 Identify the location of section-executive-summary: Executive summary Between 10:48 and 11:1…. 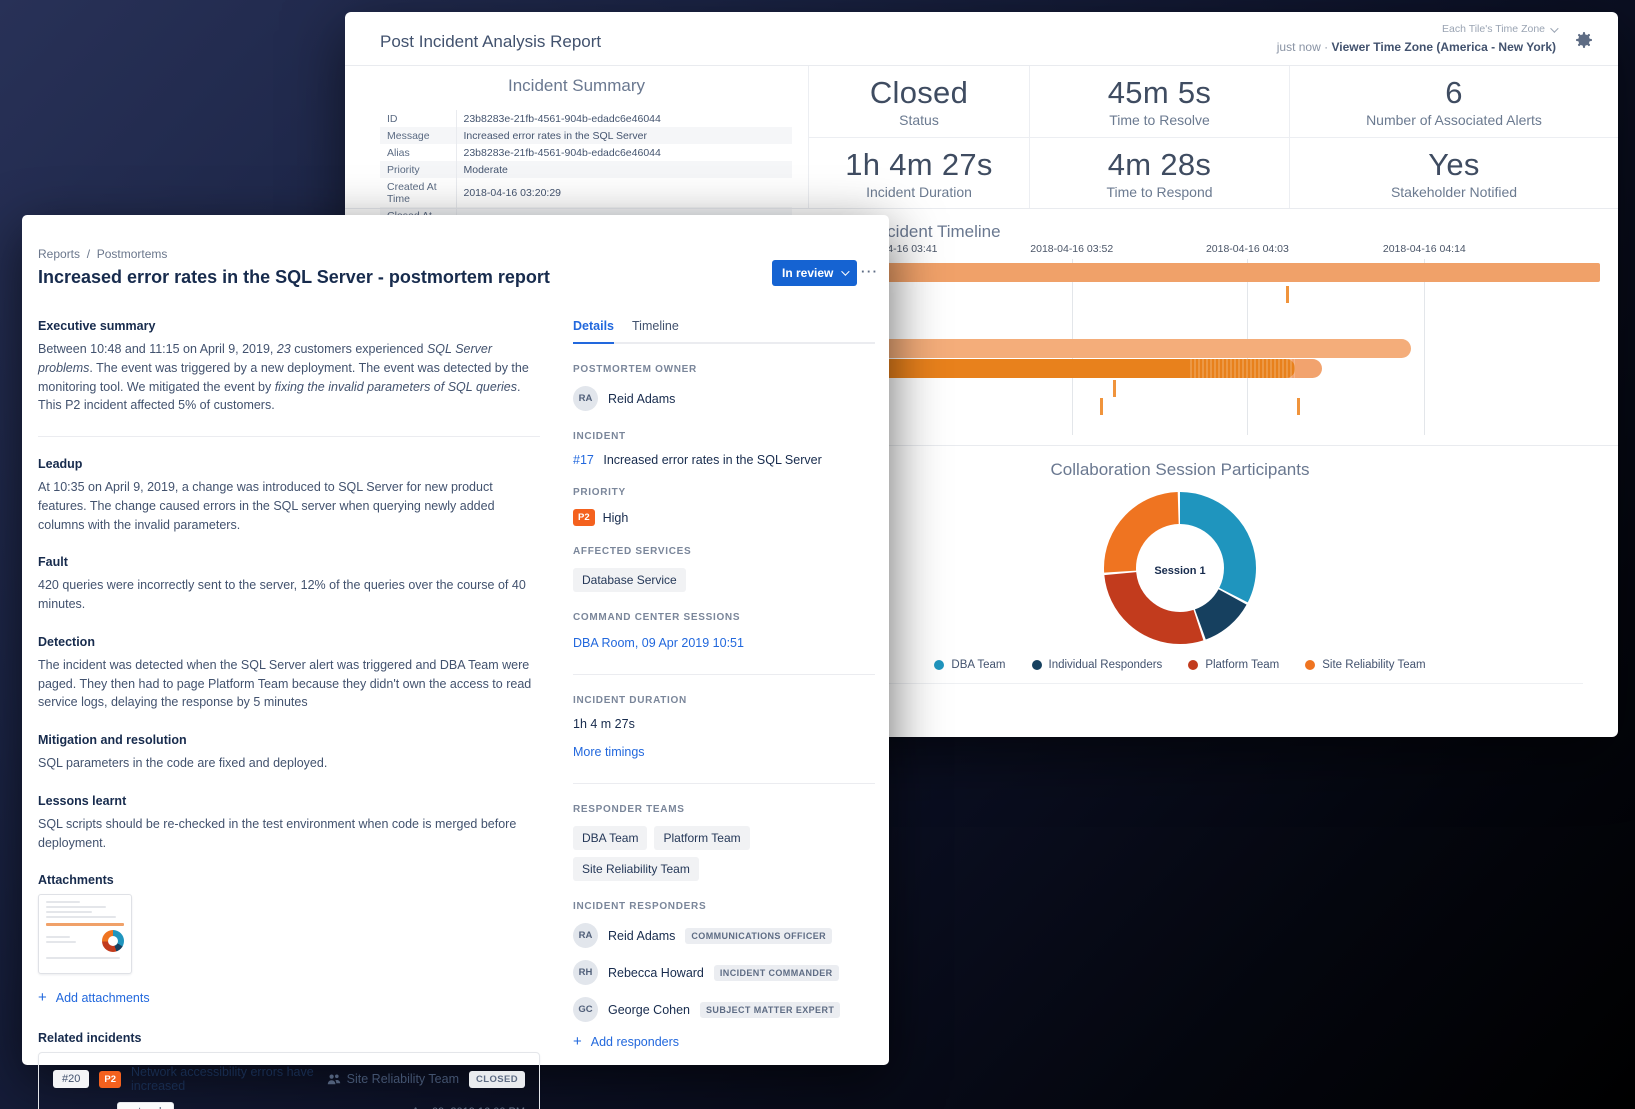
(289, 367).